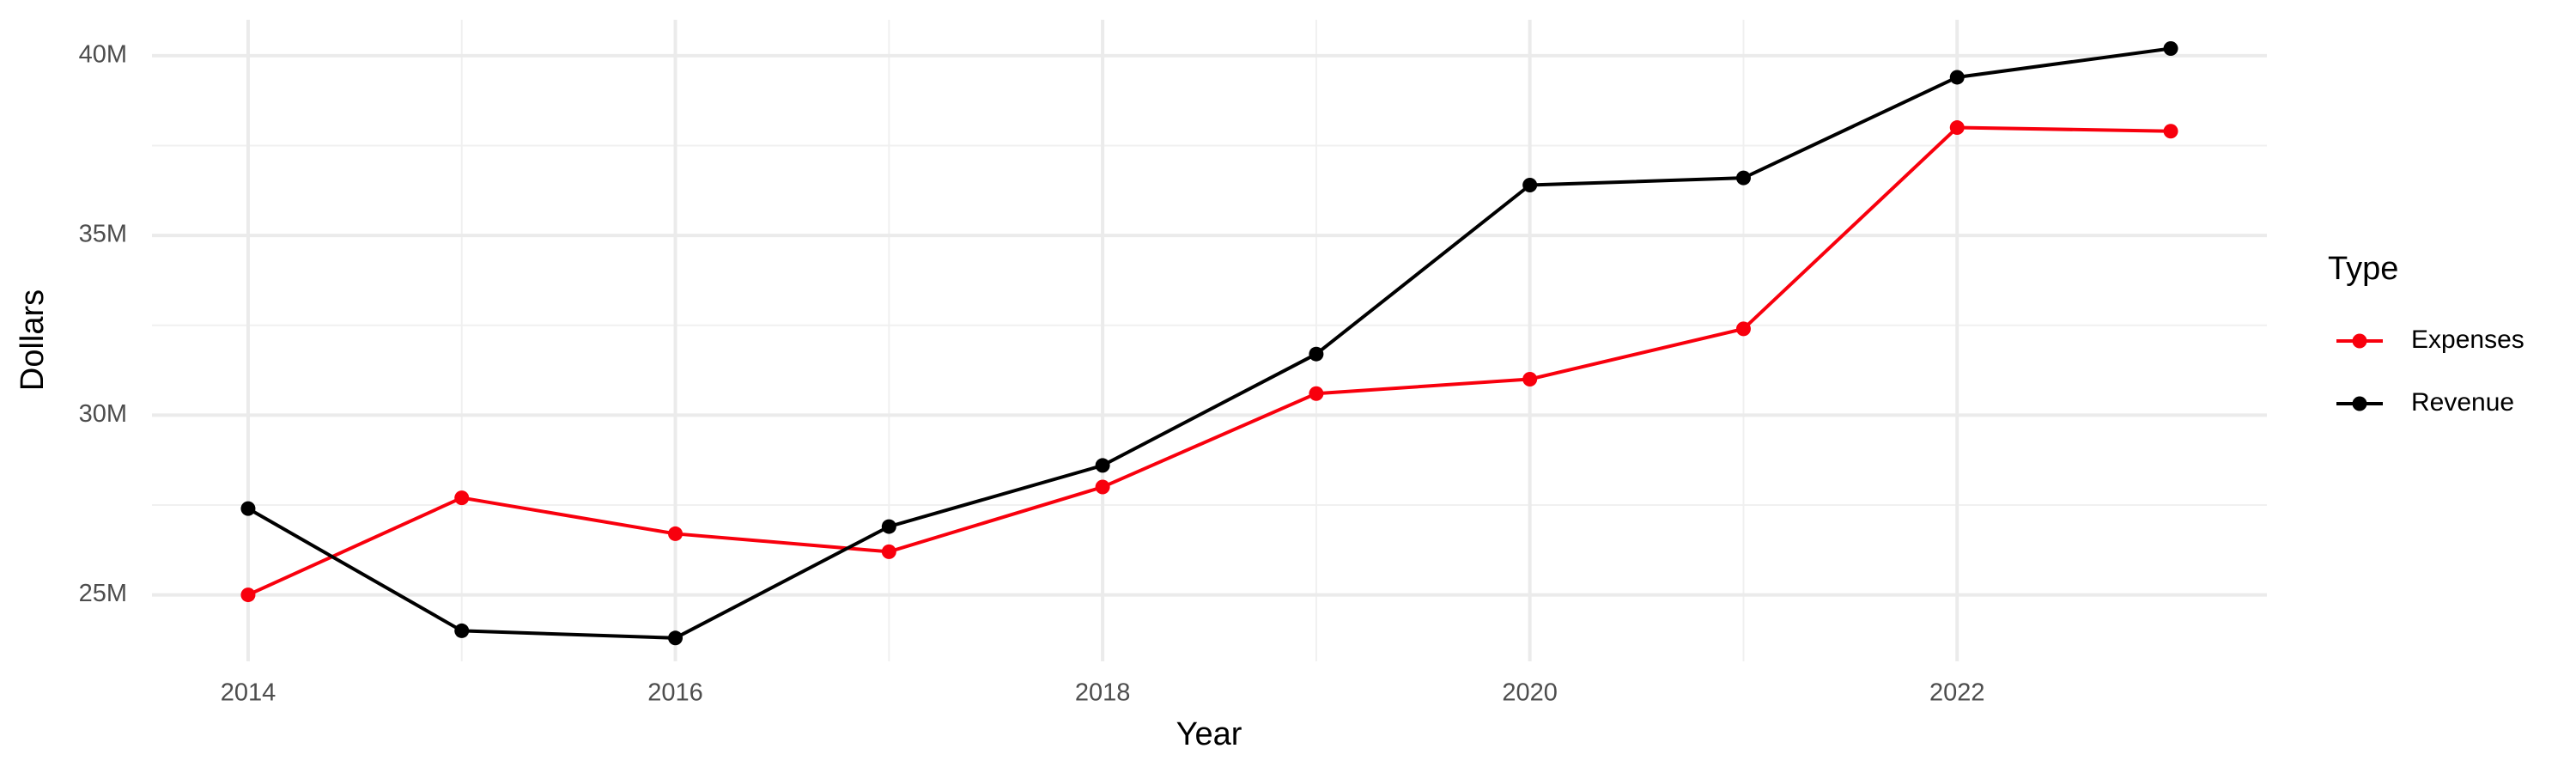  What do you see at coordinates (1103, 693) in the screenshot?
I see `x-tick-label: 2018` at bounding box center [1103, 693].